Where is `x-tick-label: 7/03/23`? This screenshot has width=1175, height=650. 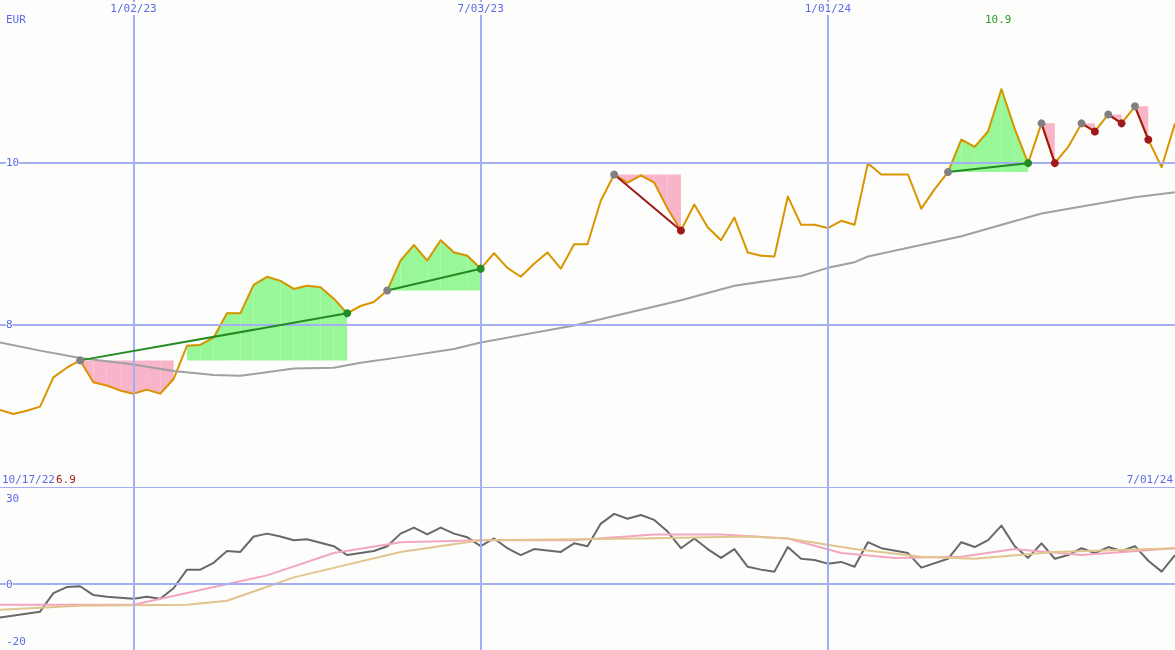 x-tick-label: 7/03/23 is located at coordinates (480, 8).